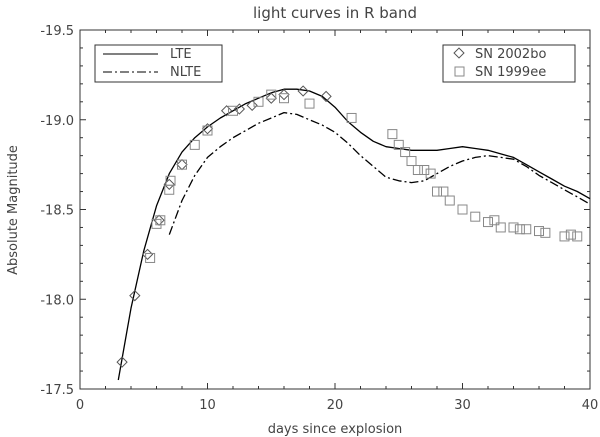 This screenshot has height=437, width=600. What do you see at coordinates (510, 54) in the screenshot?
I see `legend-sn2002bo-label: SN 2002bo` at bounding box center [510, 54].